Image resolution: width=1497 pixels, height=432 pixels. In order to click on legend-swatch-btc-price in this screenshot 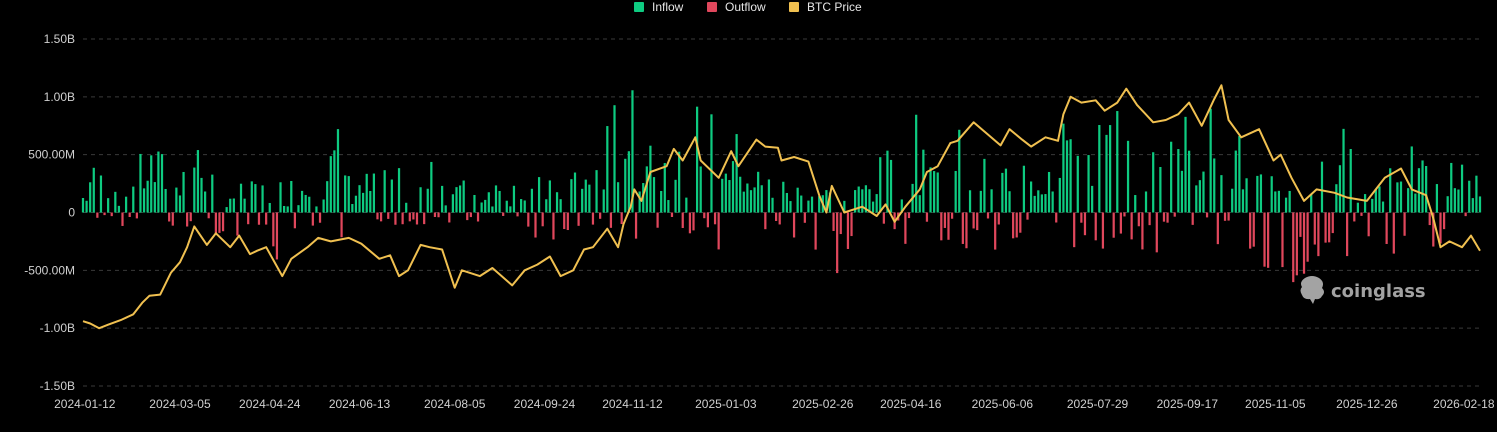, I will do `click(794, 7)`.